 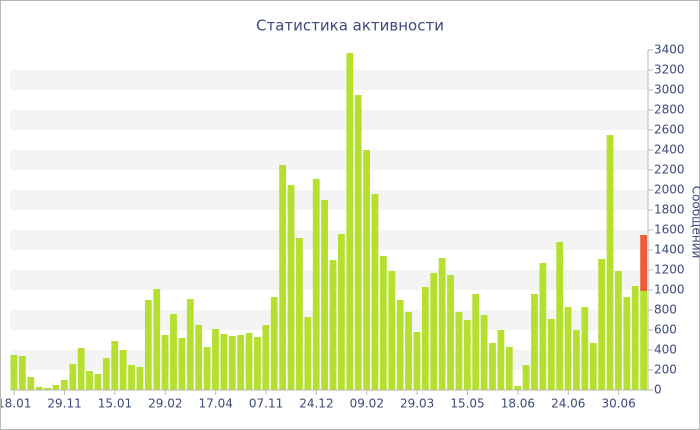 What do you see at coordinates (669, 190) in the screenshot?
I see `y-tick-label: 2000` at bounding box center [669, 190].